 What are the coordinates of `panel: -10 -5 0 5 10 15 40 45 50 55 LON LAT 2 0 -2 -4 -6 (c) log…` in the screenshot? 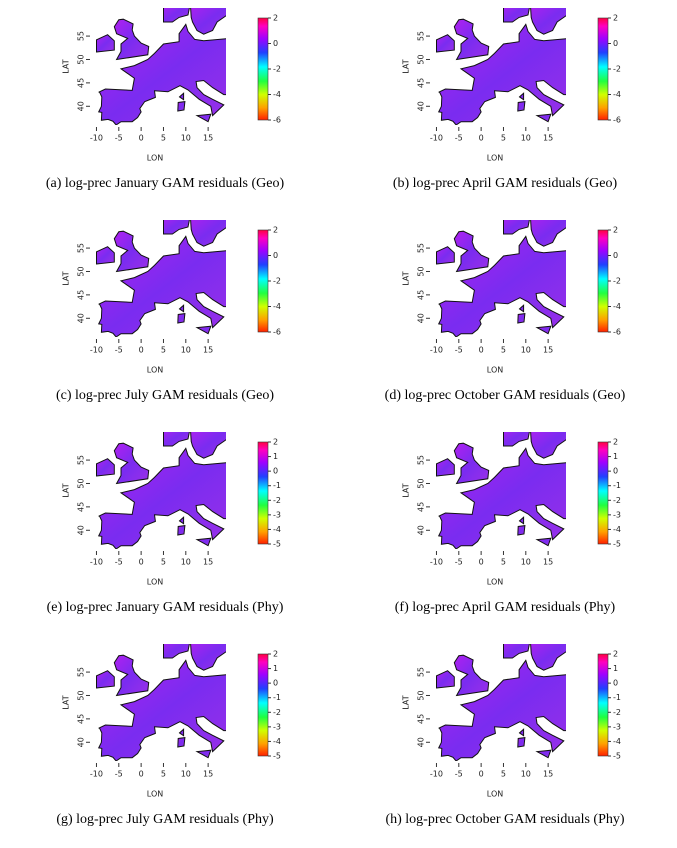 It's located at (168, 311).